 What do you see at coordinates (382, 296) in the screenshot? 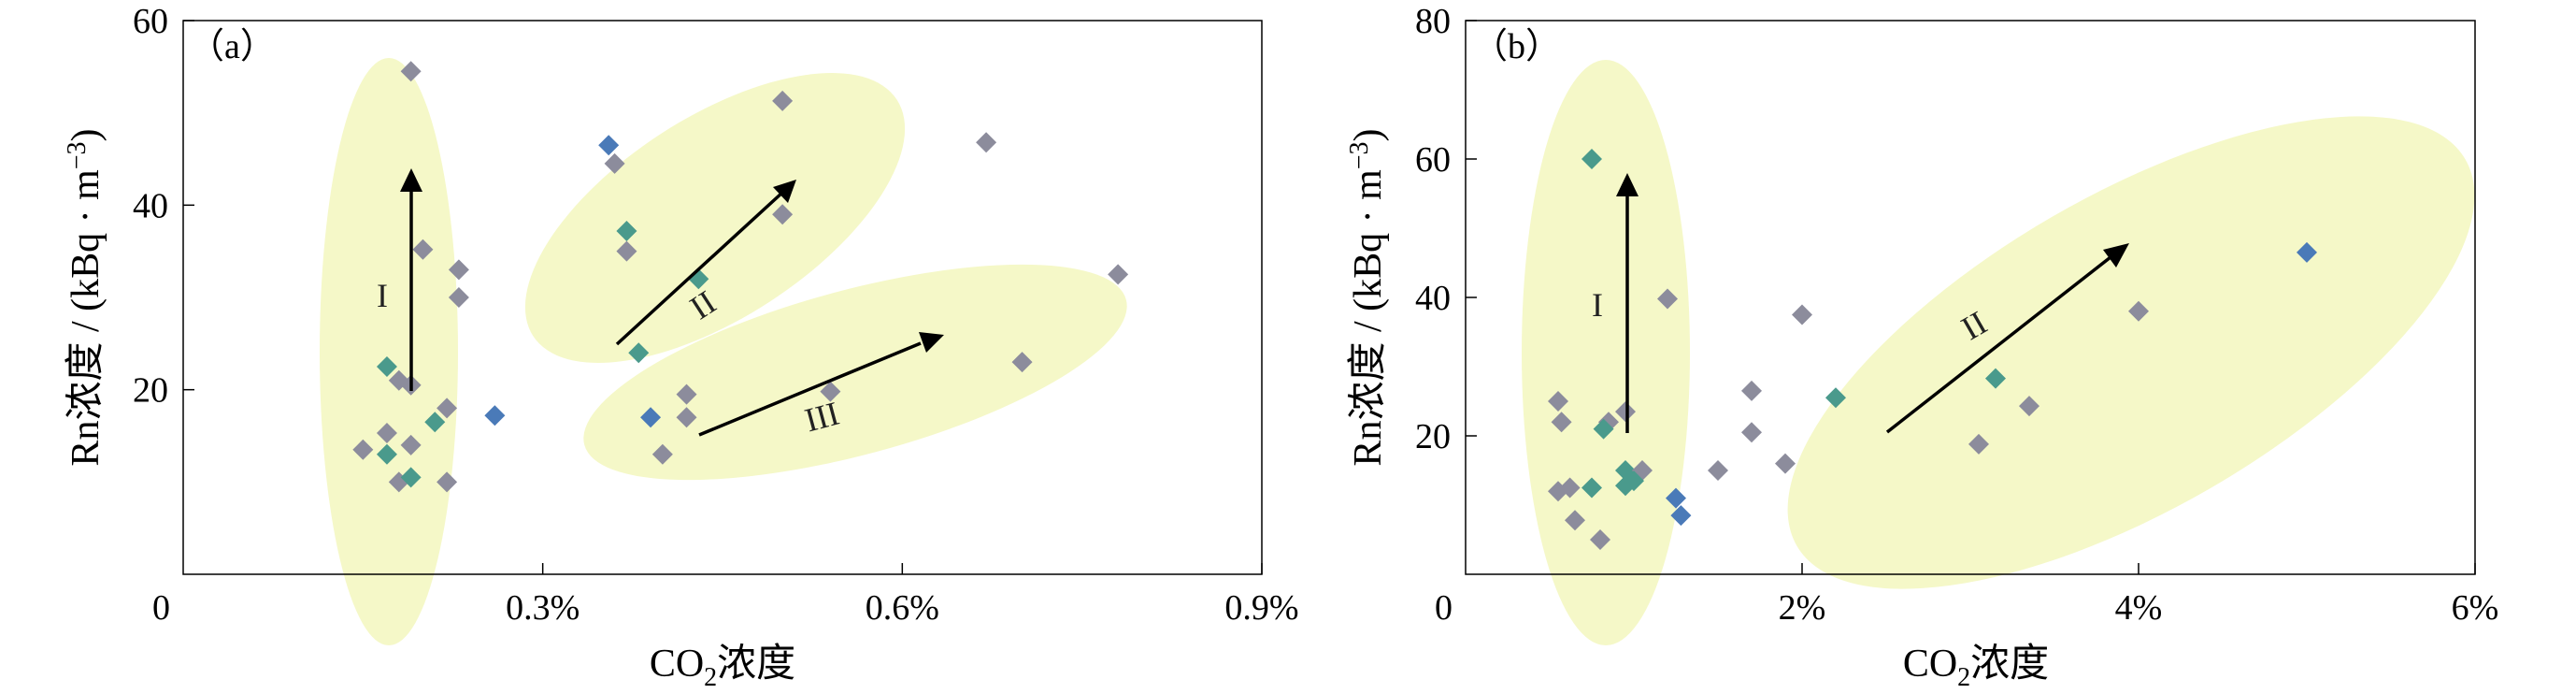
I see `group-label-i: I` at bounding box center [382, 296].